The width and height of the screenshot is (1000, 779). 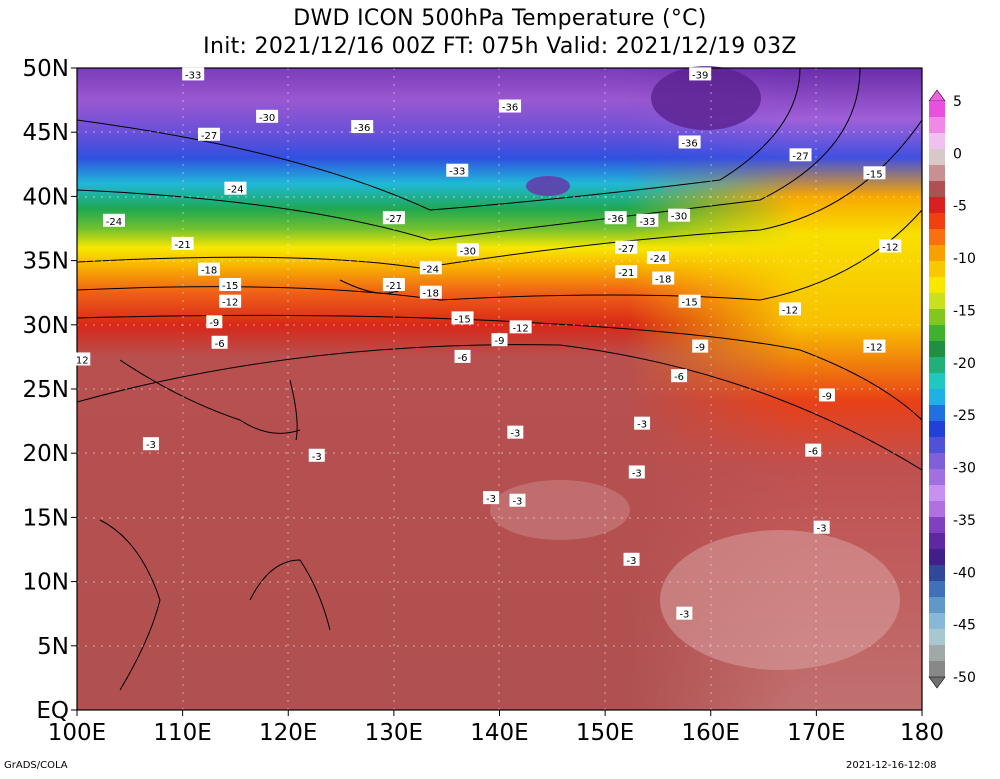 What do you see at coordinates (937, 333) in the screenshot?
I see `colorbar-m20` at bounding box center [937, 333].